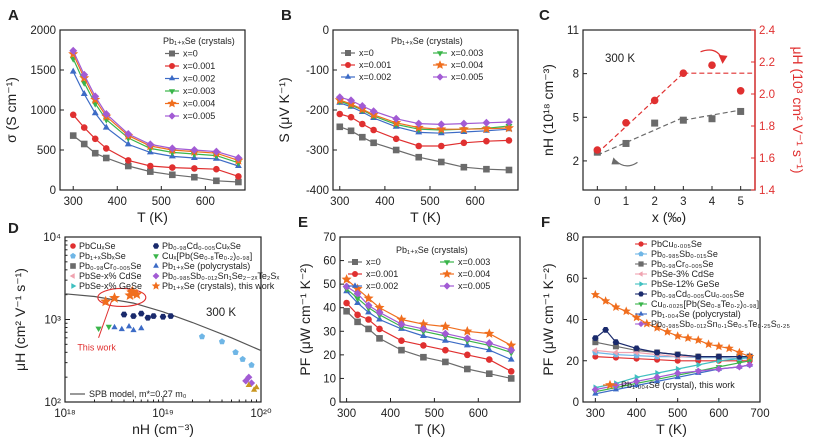  What do you see at coordinates (52, 321) in the screenshot?
I see `y-tick-label: 10³` at bounding box center [52, 321].